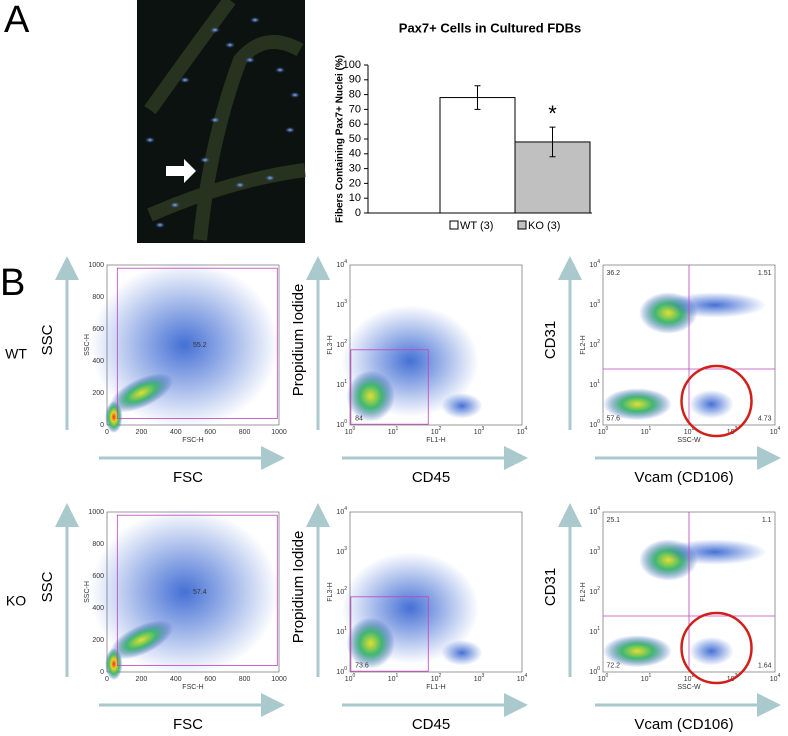 This screenshot has width=788, height=736. What do you see at coordinates (107, 432) in the screenshot?
I see `x-tick-label: 0` at bounding box center [107, 432].